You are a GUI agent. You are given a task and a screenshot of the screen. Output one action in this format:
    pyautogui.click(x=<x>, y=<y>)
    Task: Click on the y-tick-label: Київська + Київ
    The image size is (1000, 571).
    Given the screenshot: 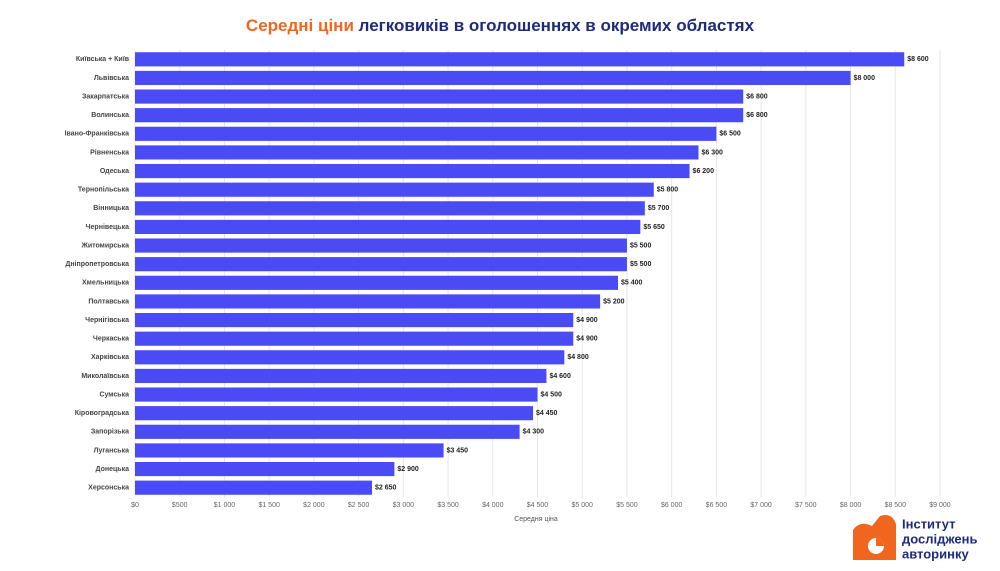 What is the action you would take?
    pyautogui.click(x=103, y=59)
    